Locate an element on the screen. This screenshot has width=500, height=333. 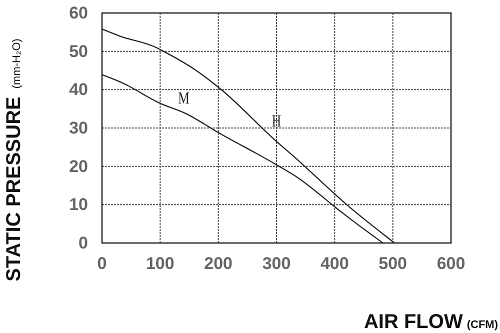
y-tick-label: 10 is located at coordinates (78, 204).